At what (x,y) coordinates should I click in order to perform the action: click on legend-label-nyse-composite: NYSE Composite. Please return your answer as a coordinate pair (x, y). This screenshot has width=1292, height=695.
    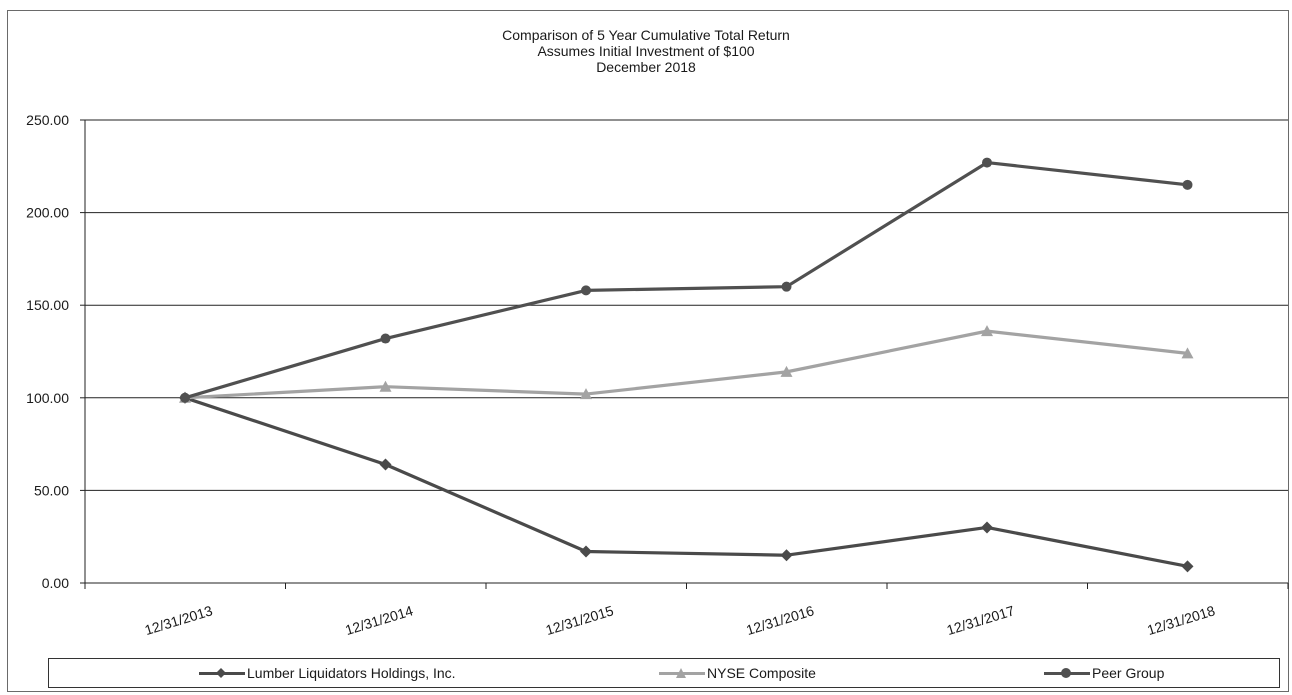
    Looking at the image, I should click on (761, 673).